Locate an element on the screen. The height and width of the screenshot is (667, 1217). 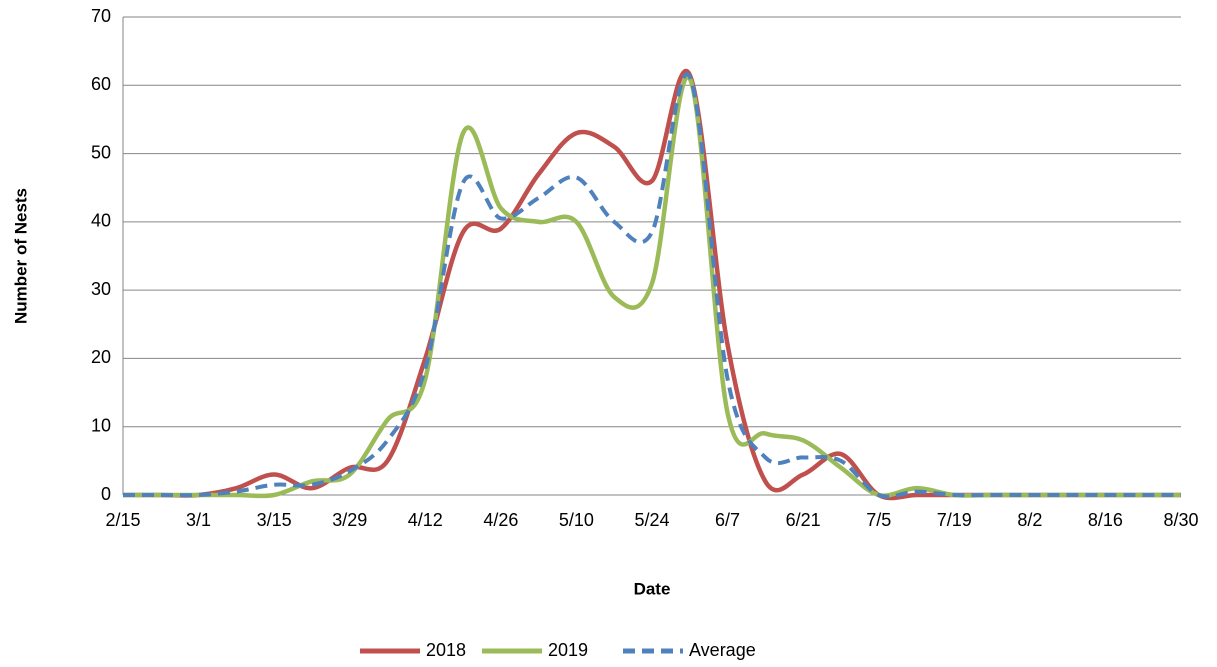
legend-label: 2018 is located at coordinates (446, 650).